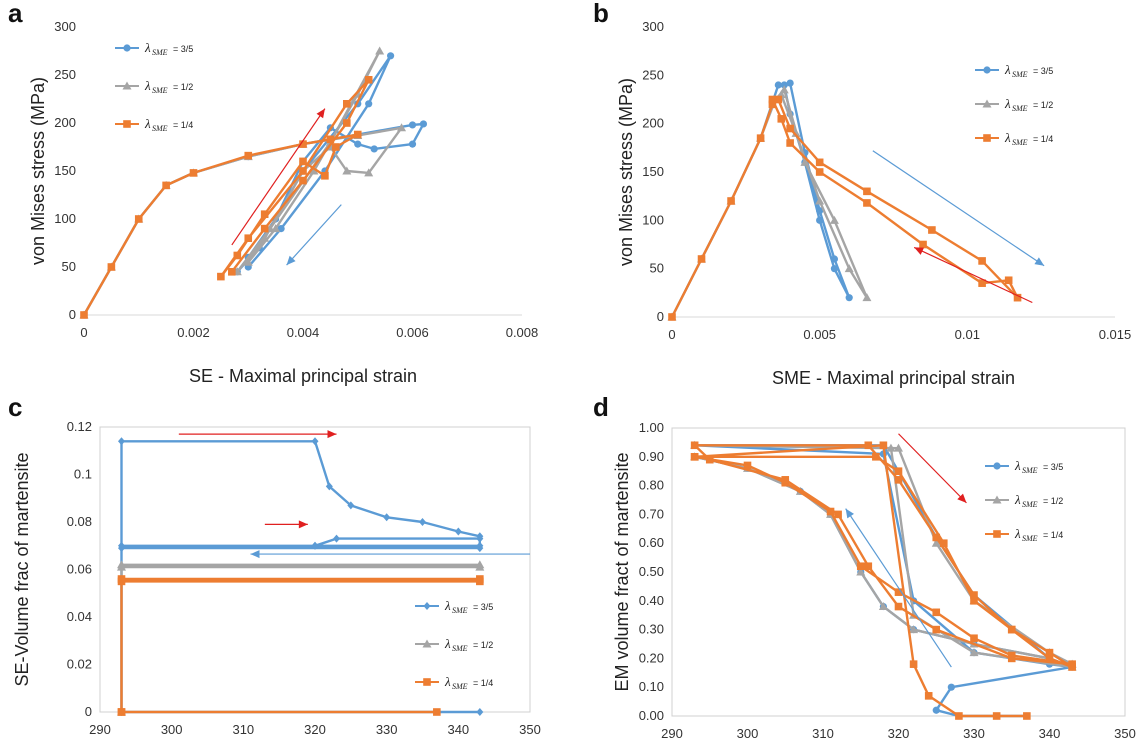 The image size is (1146, 756). Describe the element at coordinates (278, 177) in the screenshot. I see `arrow-loading` at that location.